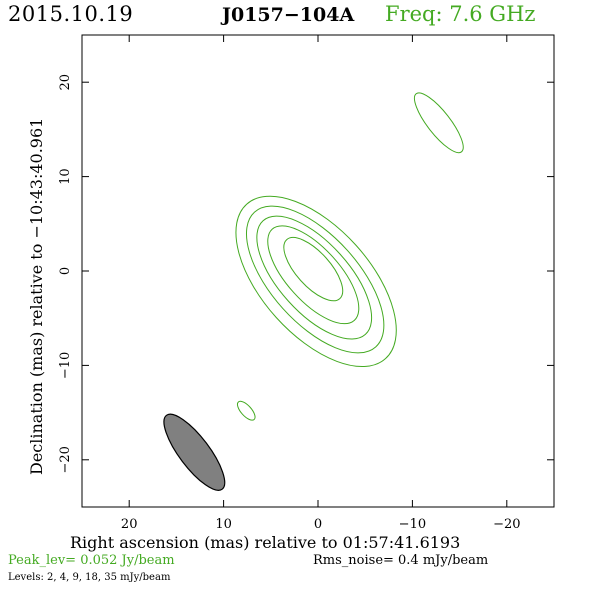 The image size is (590, 590). I want to click on peak-level: Peak_lev= 0.052 Jy/beam, so click(91, 560).